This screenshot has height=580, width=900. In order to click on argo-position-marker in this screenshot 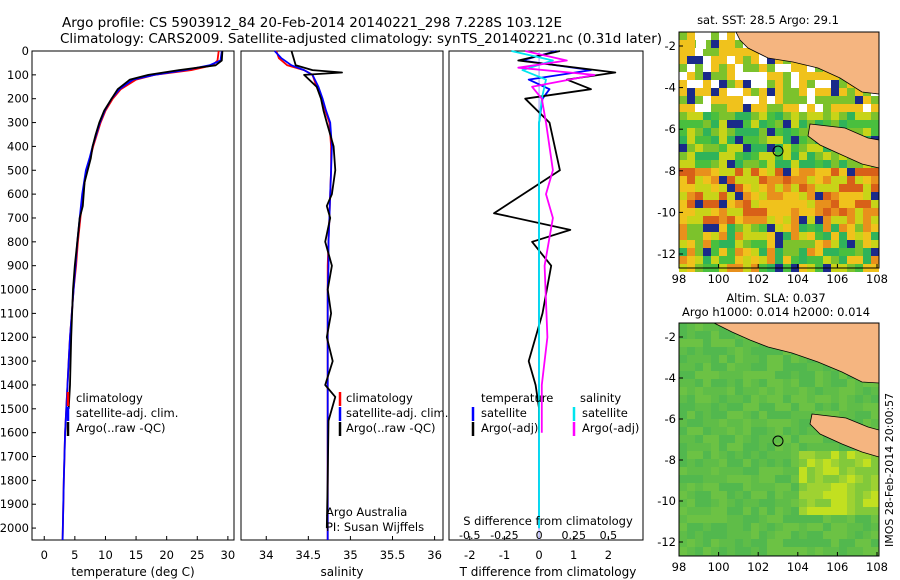, I will do `click(778, 151)`.